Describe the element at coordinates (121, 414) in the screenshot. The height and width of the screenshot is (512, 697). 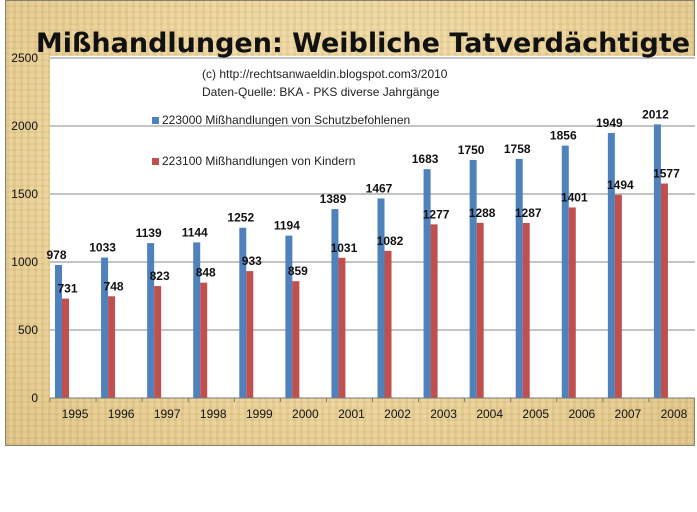
I see `x-tick-label: 1996` at that location.